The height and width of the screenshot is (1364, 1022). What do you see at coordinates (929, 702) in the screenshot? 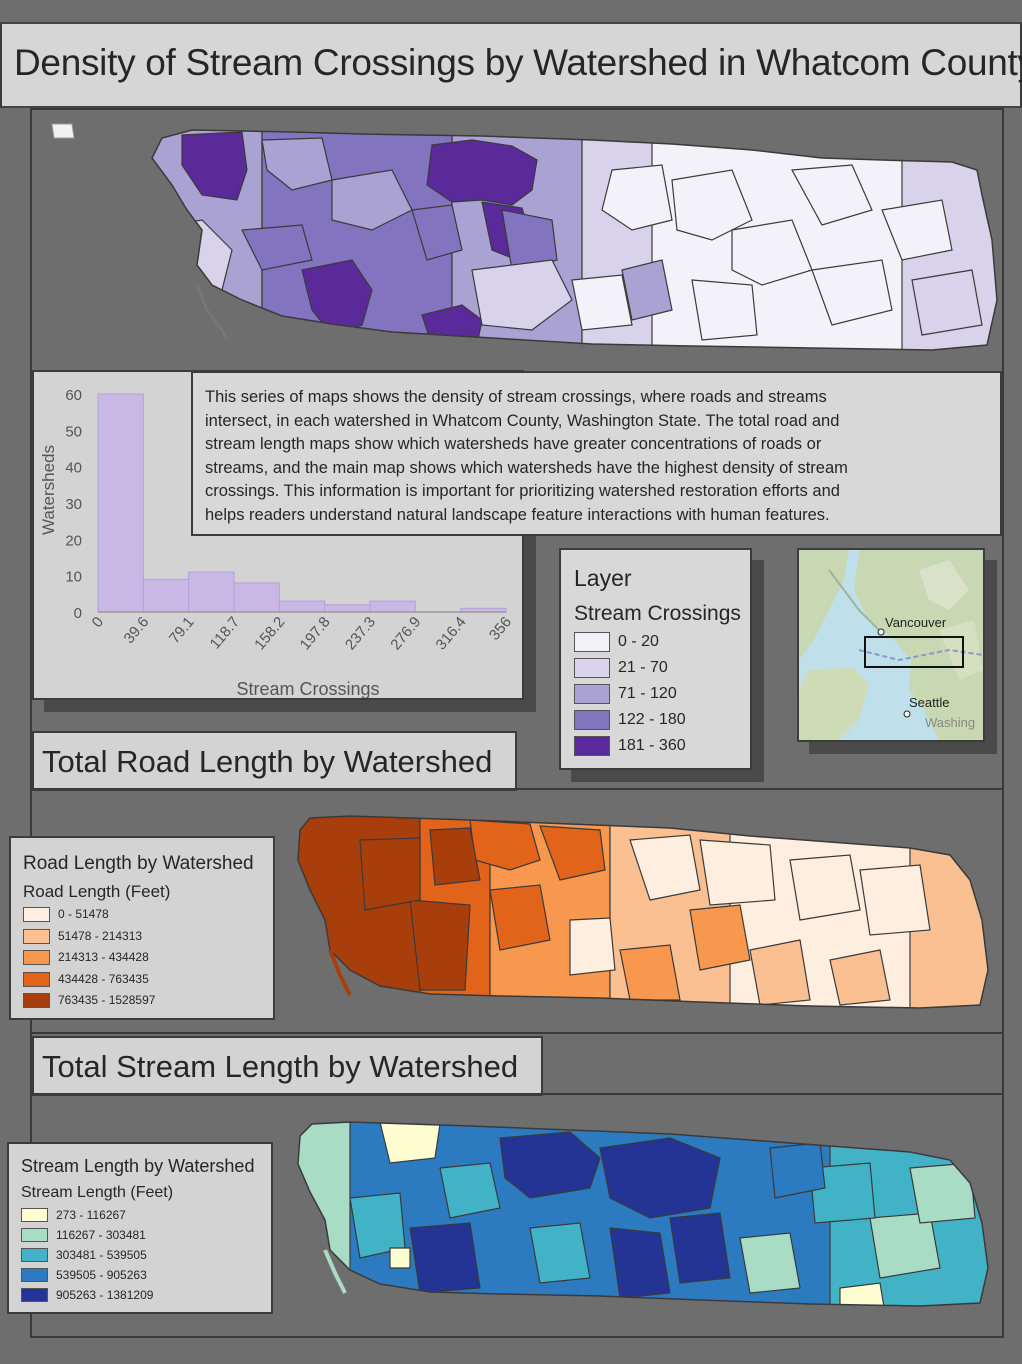
I see `inset-label-seattle: Seattle` at bounding box center [929, 702].